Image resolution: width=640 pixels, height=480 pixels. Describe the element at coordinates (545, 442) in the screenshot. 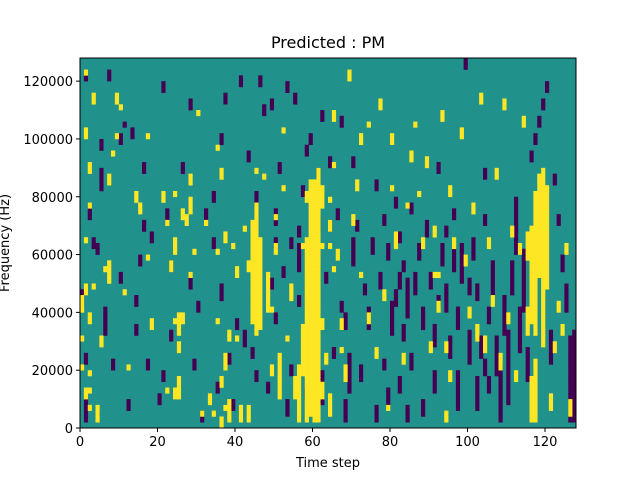

I see `x-tick-label: 120` at that location.